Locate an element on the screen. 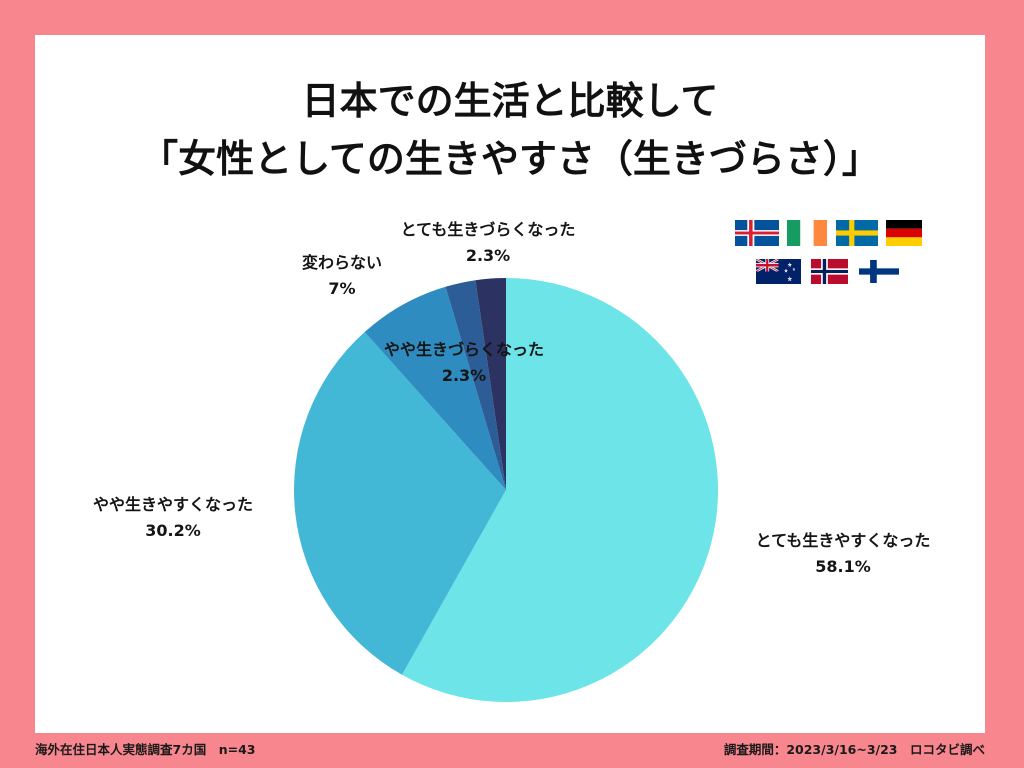  germany-flag-icon is located at coordinates (904, 233).